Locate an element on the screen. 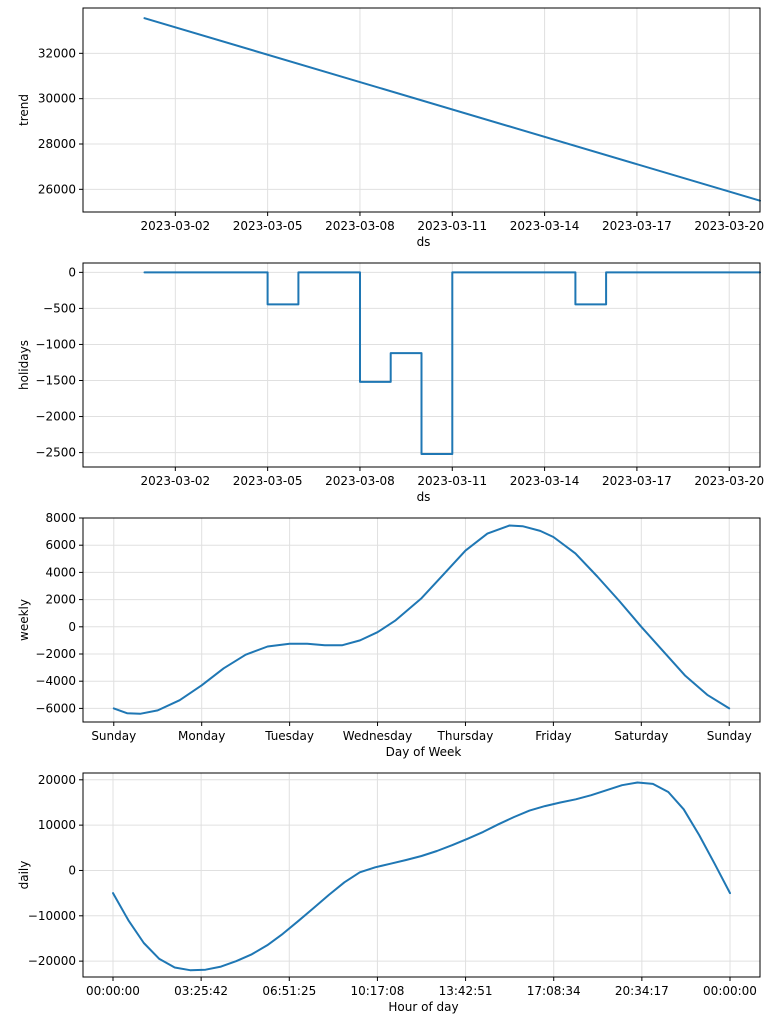 Image resolution: width=766 pixels, height=1024 pixels. y-tick-label: 8000 is located at coordinates (60, 518).